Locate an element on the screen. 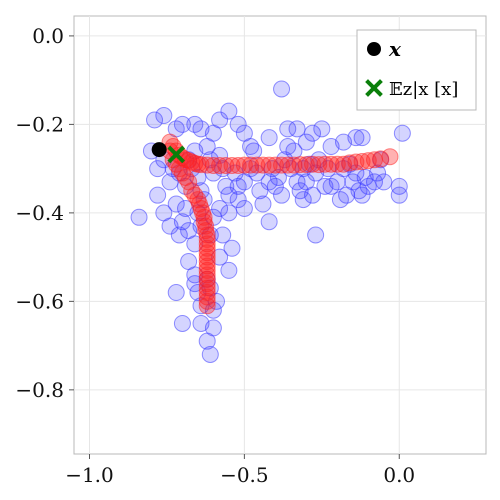 The image size is (500, 500). legend-label-expectation: 𝔼z|x [x] is located at coordinates (423, 89).